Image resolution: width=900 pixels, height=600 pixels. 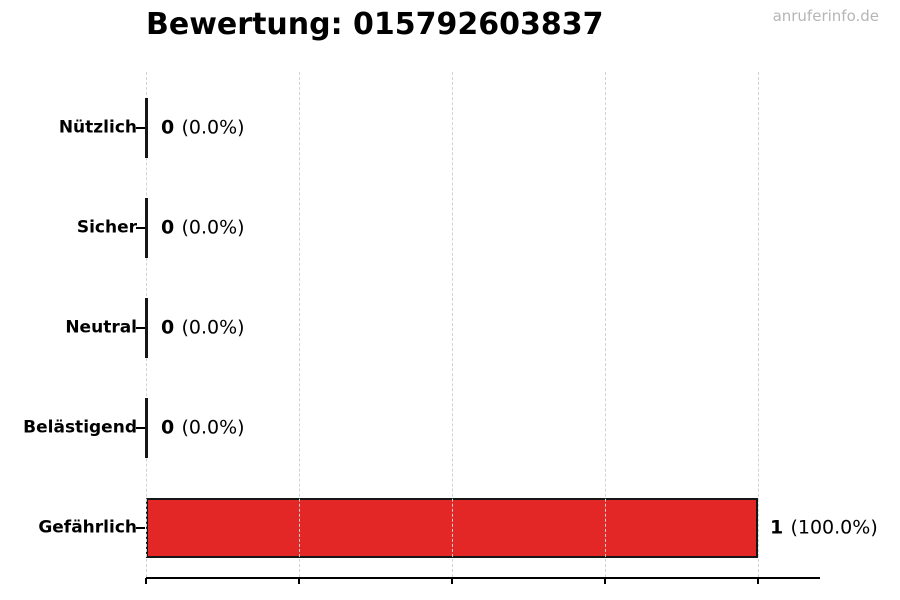 What do you see at coordinates (146, 428) in the screenshot?
I see `bar-belaestigend` at bounding box center [146, 428].